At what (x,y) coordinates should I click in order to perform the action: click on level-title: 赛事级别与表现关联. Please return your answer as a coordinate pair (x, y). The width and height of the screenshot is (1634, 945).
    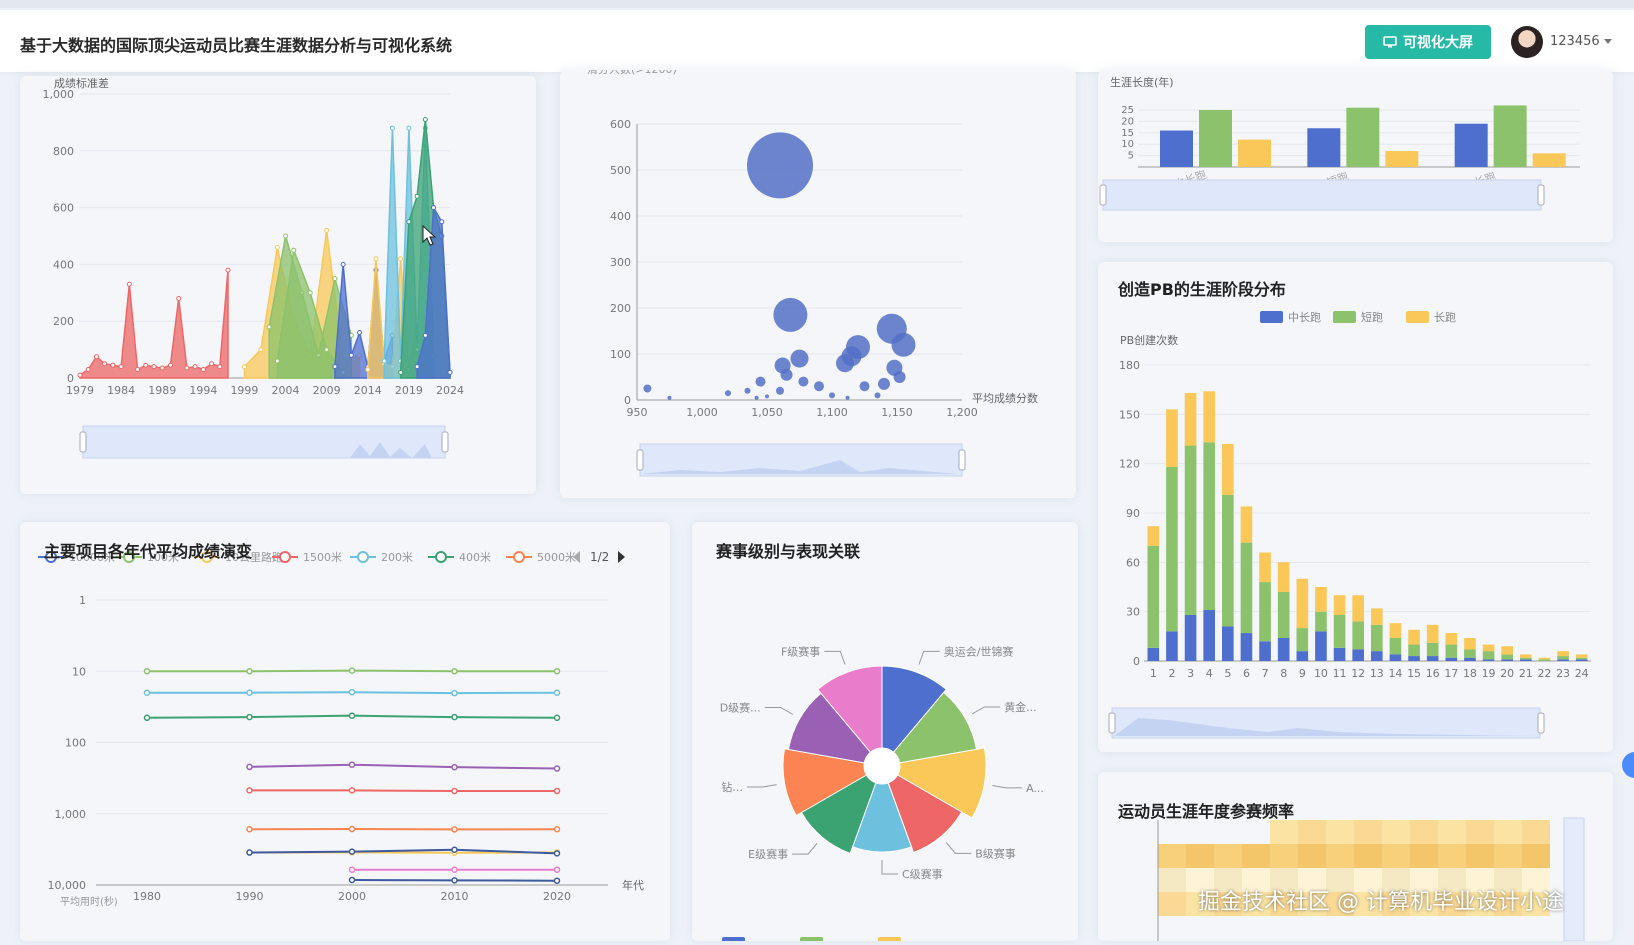
    Looking at the image, I should click on (788, 550).